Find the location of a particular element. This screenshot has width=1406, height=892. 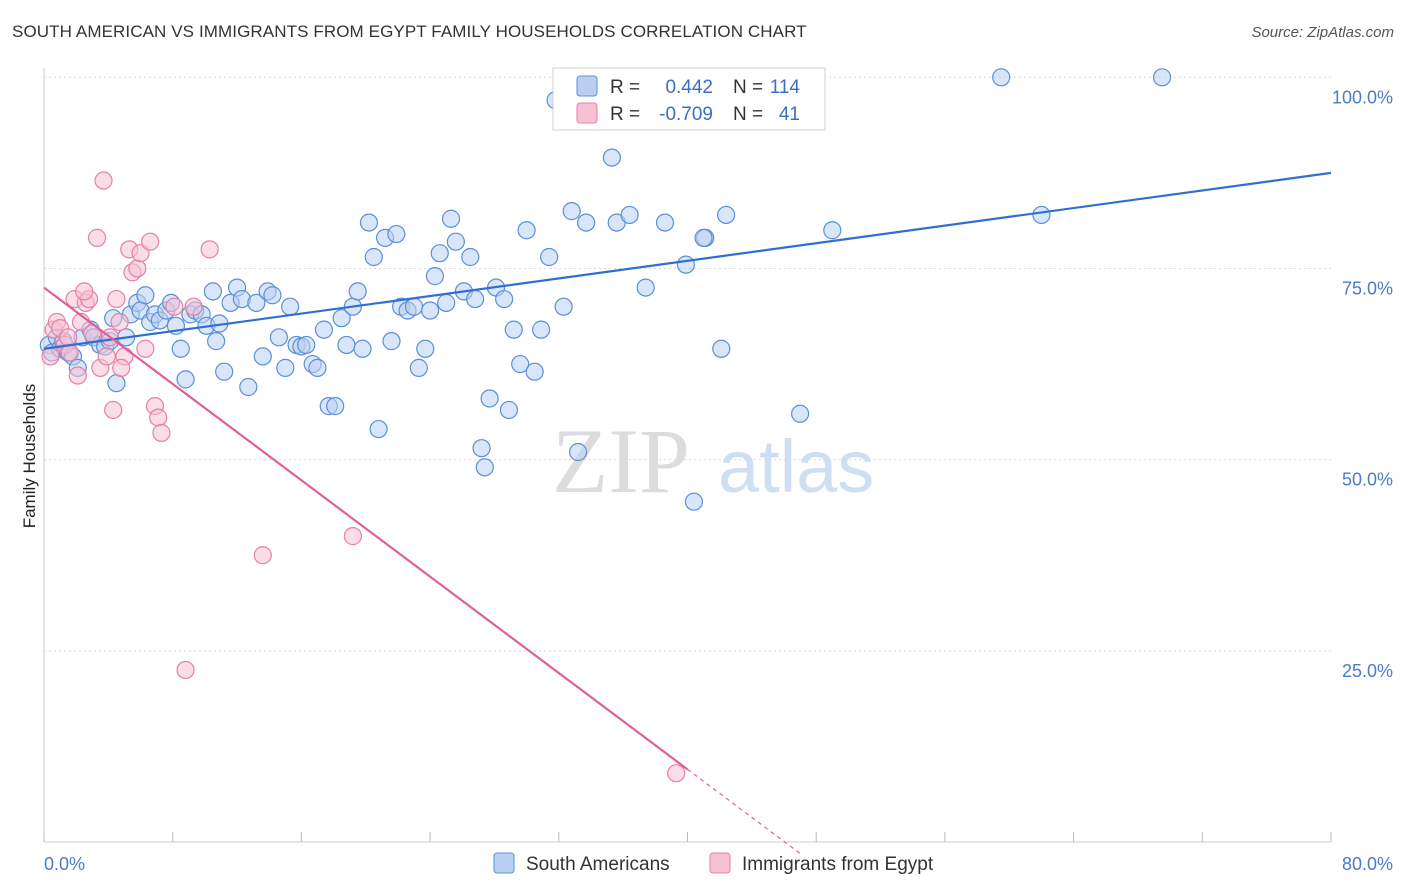

watermark-atlas: atlas is located at coordinates (796, 466).